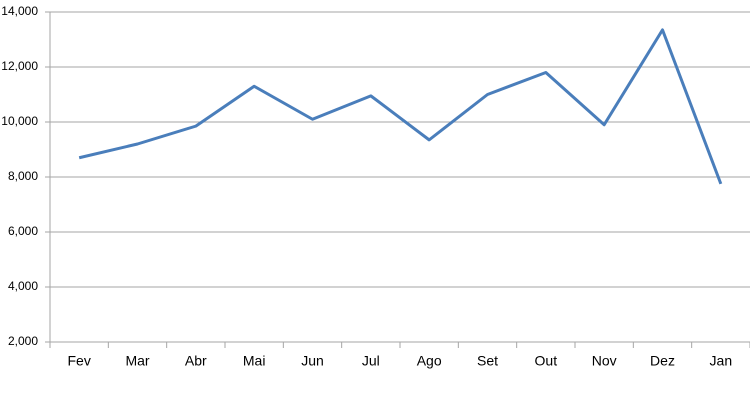  I want to click on x-tick-label: Abr, so click(196, 361).